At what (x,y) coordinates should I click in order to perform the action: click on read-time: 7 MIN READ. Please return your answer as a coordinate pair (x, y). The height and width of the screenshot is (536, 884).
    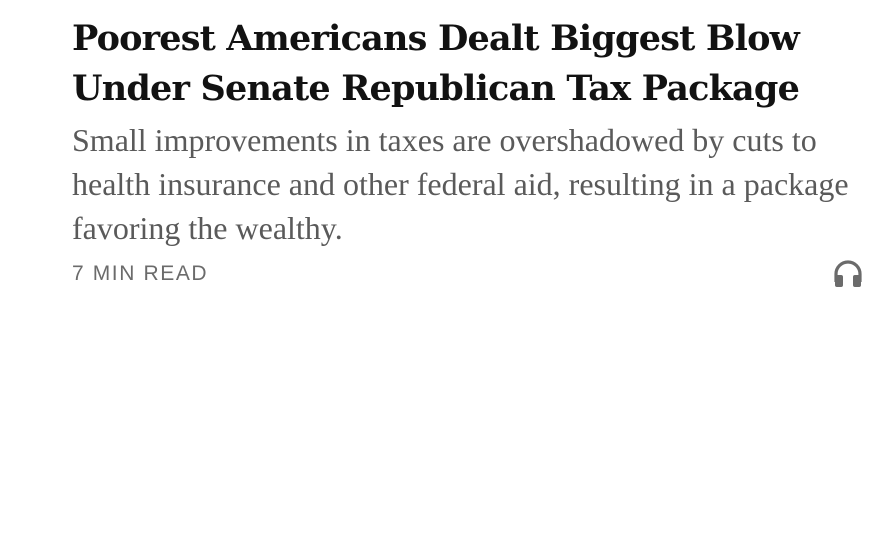
    Looking at the image, I should click on (140, 273).